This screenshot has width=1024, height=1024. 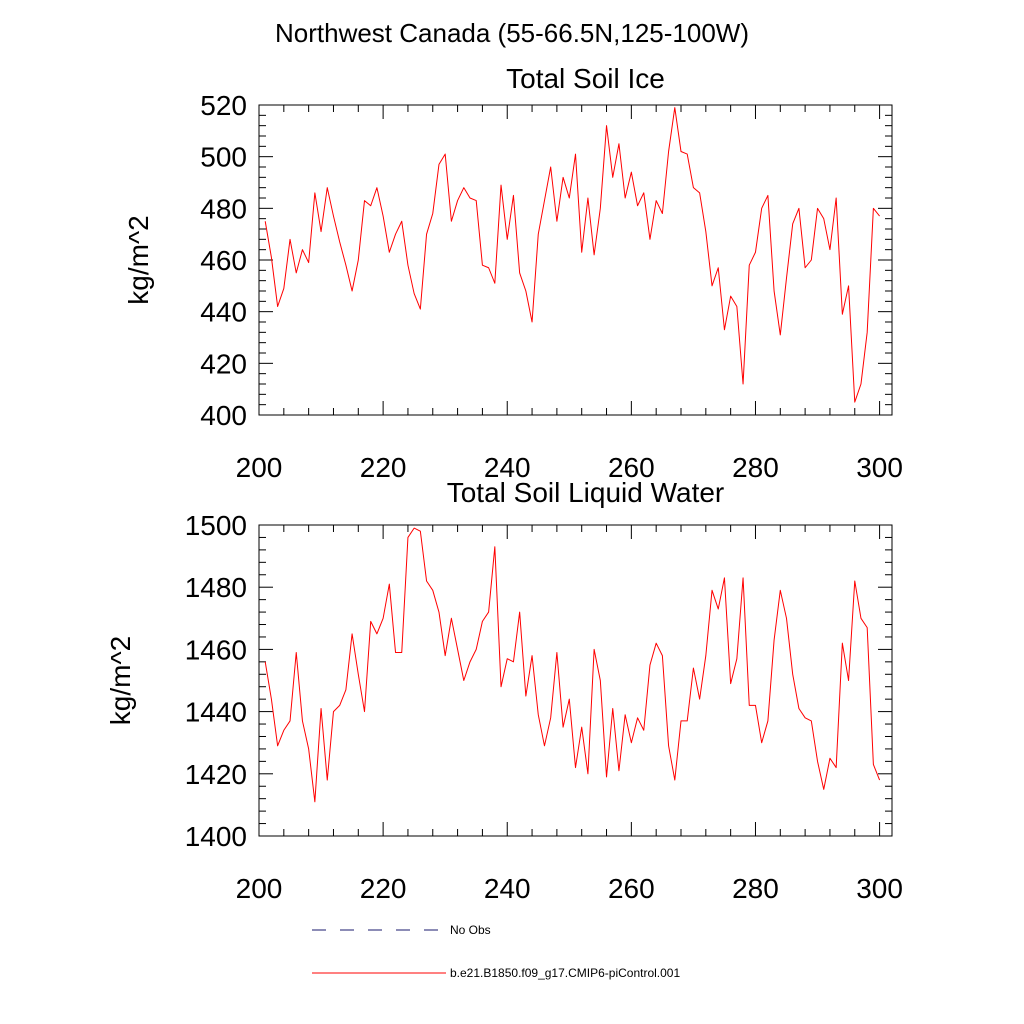 What do you see at coordinates (631, 888) in the screenshot?
I see `soil-liquid-water-xtick-label: 260` at bounding box center [631, 888].